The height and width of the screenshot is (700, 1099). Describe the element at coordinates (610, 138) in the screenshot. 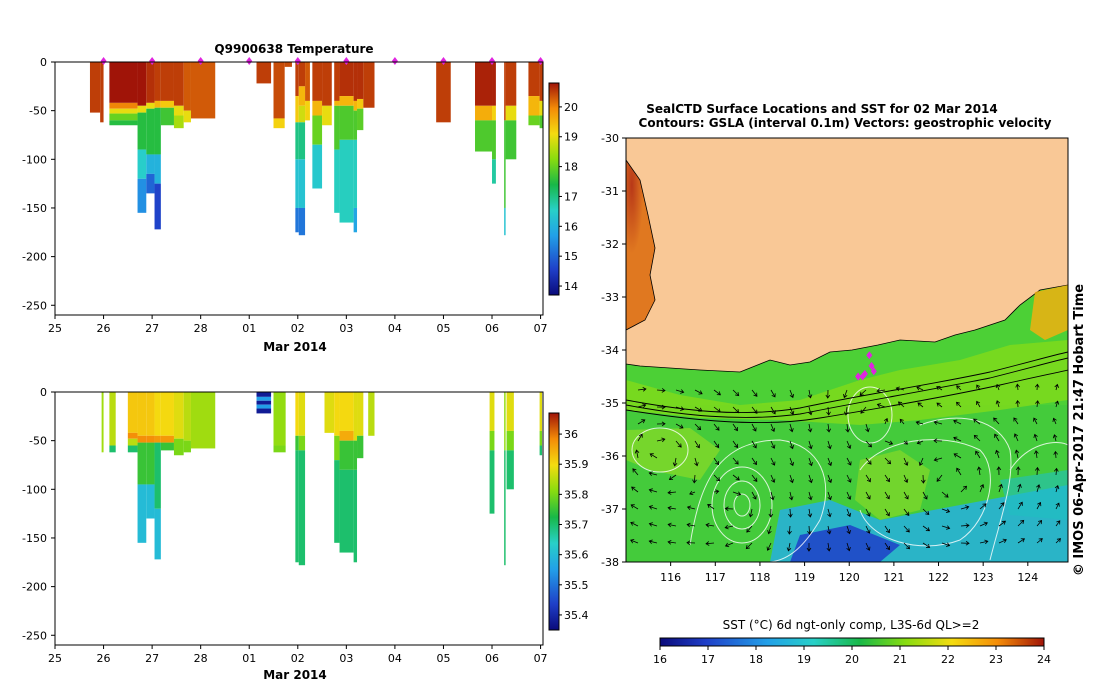

I see `lat-tick-label: -30` at that location.